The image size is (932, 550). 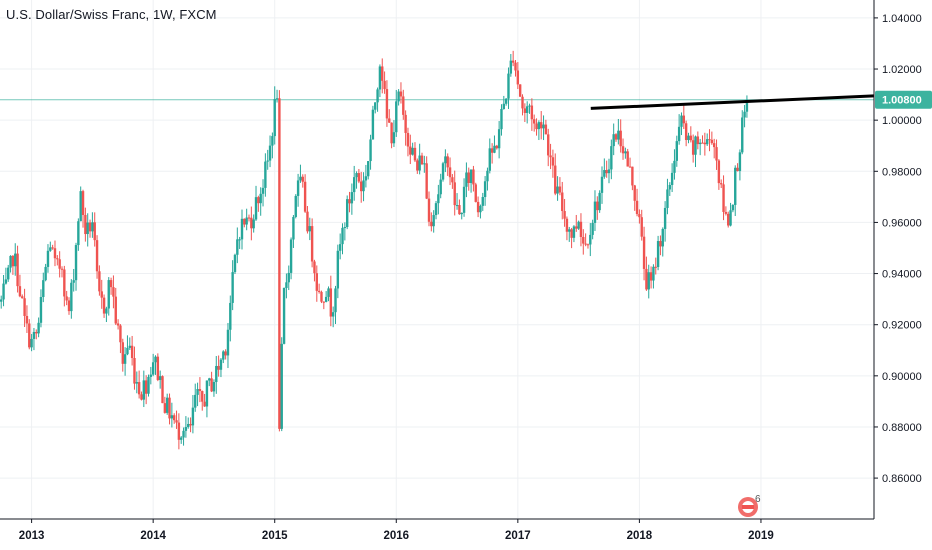 What do you see at coordinates (902, 377) in the screenshot?
I see `y-tick-label: 0.90000` at bounding box center [902, 377].